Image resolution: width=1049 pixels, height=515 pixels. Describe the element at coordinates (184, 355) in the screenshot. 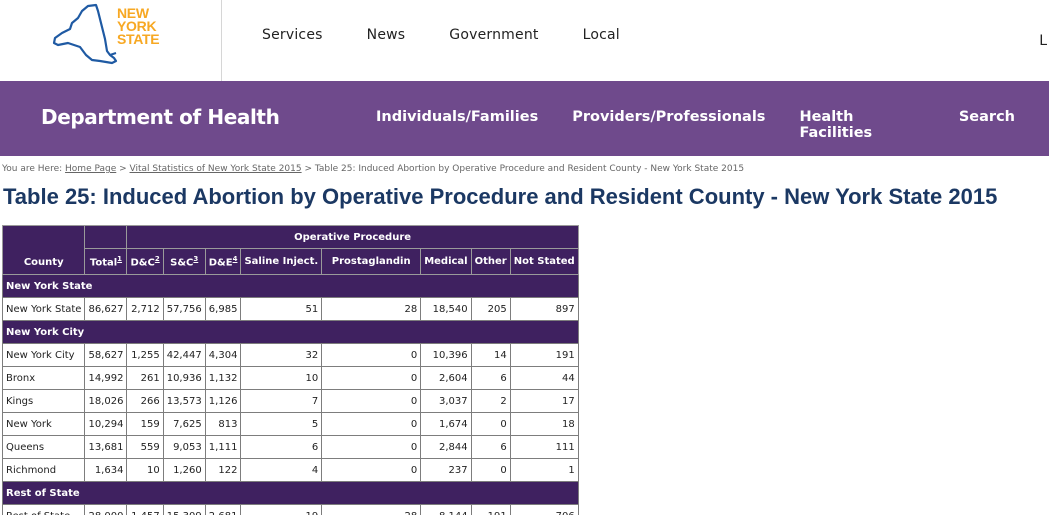

I see `value-cell: 42,447` at that location.